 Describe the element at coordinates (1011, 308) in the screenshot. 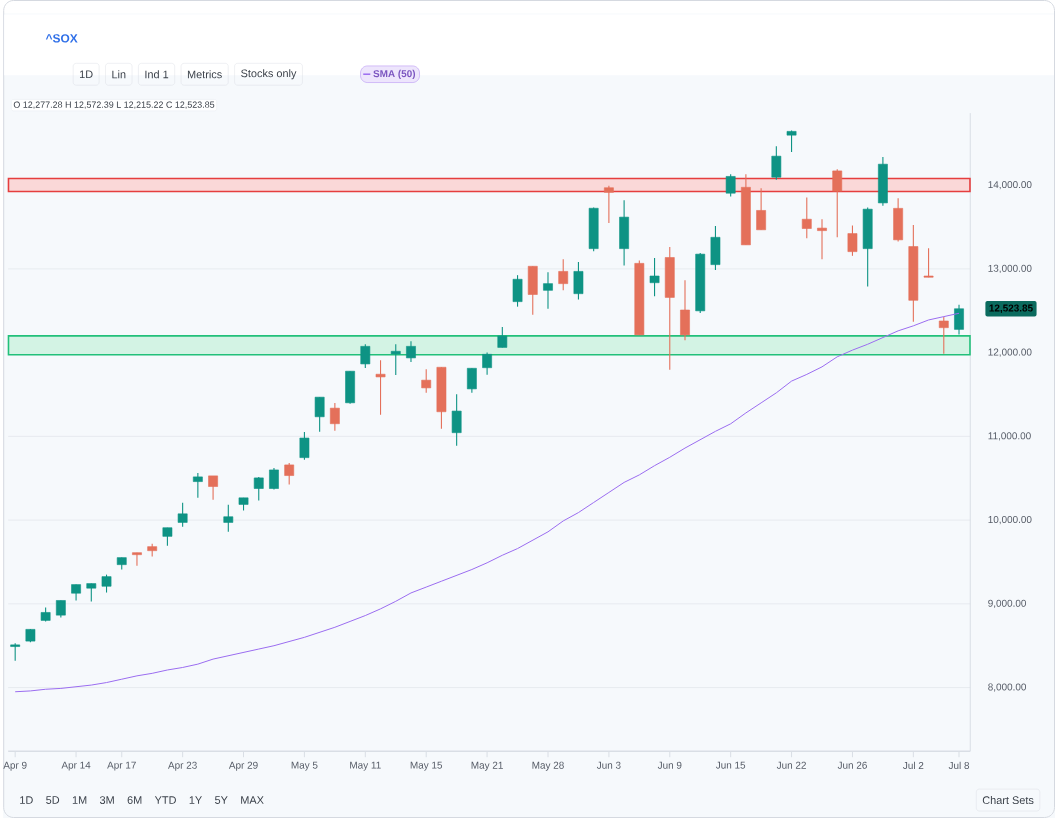

I see `text: 12,523.85` at that location.